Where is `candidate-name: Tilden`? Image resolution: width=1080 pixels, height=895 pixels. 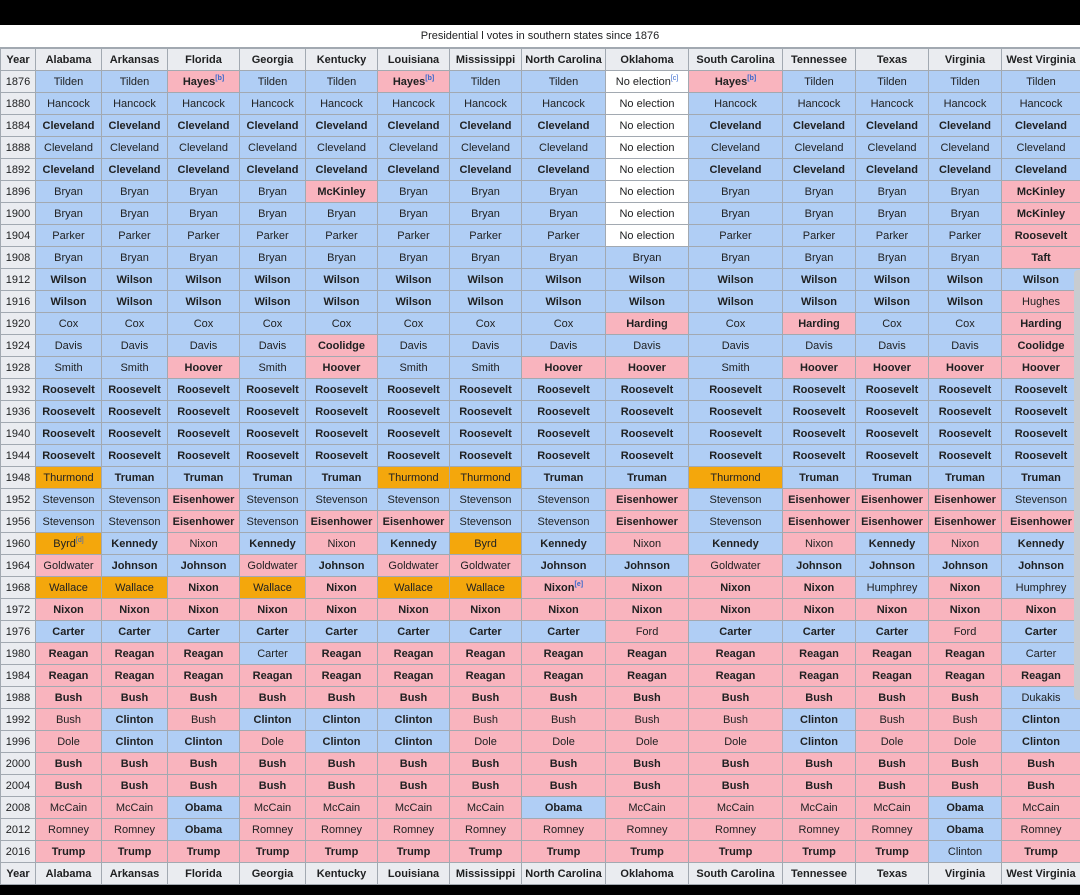 candidate-name: Tilden is located at coordinates (272, 81).